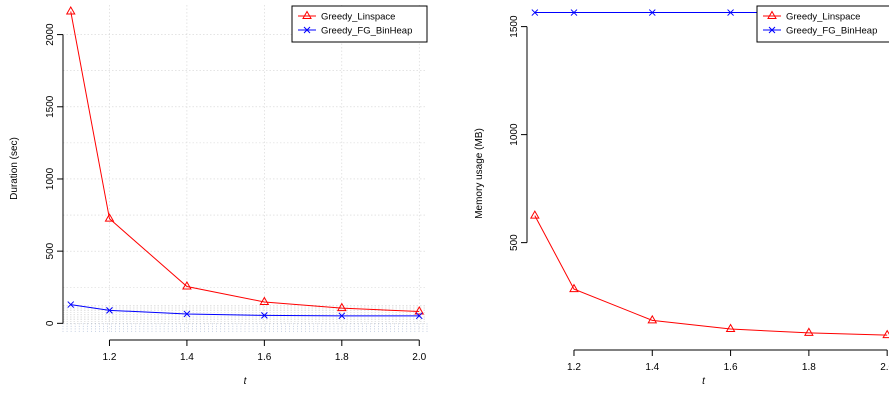 This screenshot has width=889, height=395. I want to click on y-axis-title: Duration (sec), so click(14, 168).